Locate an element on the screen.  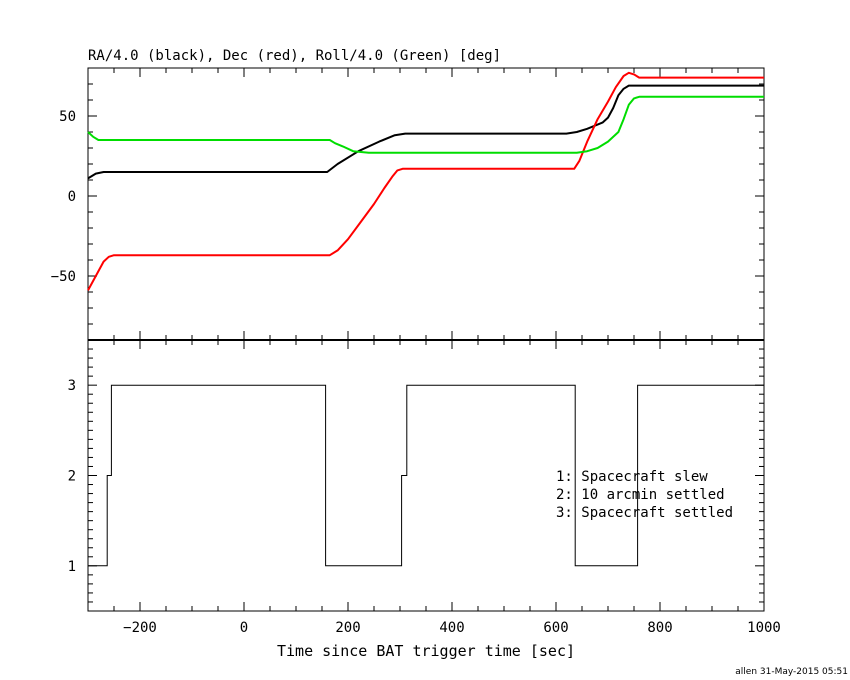
y-tick-label: 0 is located at coordinates (72, 197).